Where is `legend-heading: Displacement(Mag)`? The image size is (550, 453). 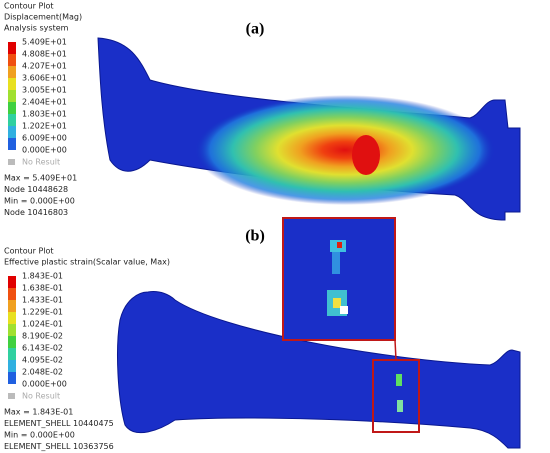 legend-heading: Displacement(Mag) is located at coordinates (43, 17).